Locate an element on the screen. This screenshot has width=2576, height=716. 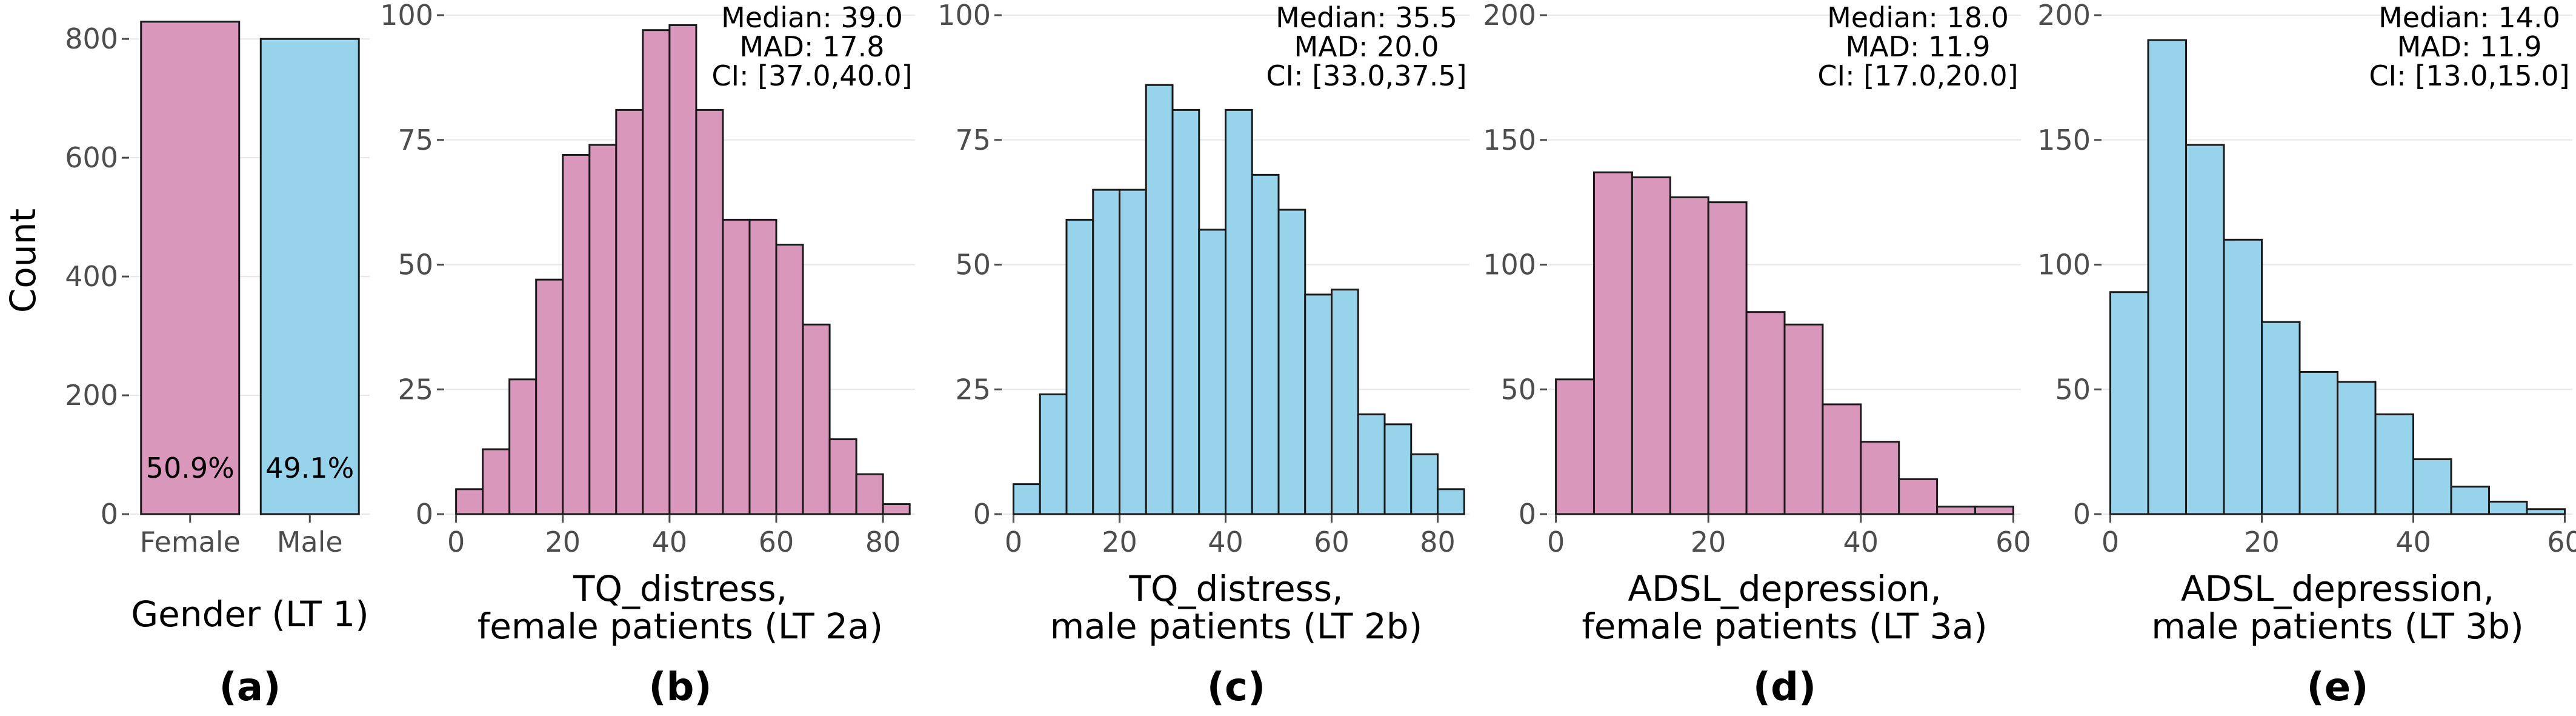
x-axis-title: Gender (LT 1) is located at coordinates (250, 614).